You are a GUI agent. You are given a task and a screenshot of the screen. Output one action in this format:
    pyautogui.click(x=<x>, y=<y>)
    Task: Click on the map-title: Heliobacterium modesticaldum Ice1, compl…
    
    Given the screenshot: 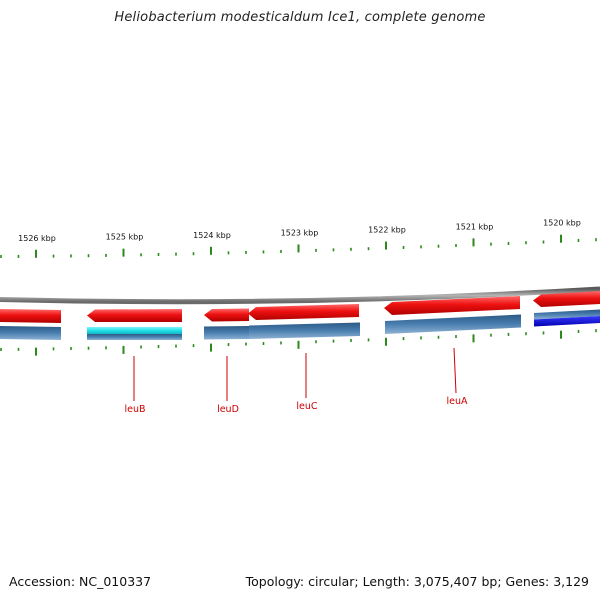 What is the action you would take?
    pyautogui.click(x=300, y=17)
    